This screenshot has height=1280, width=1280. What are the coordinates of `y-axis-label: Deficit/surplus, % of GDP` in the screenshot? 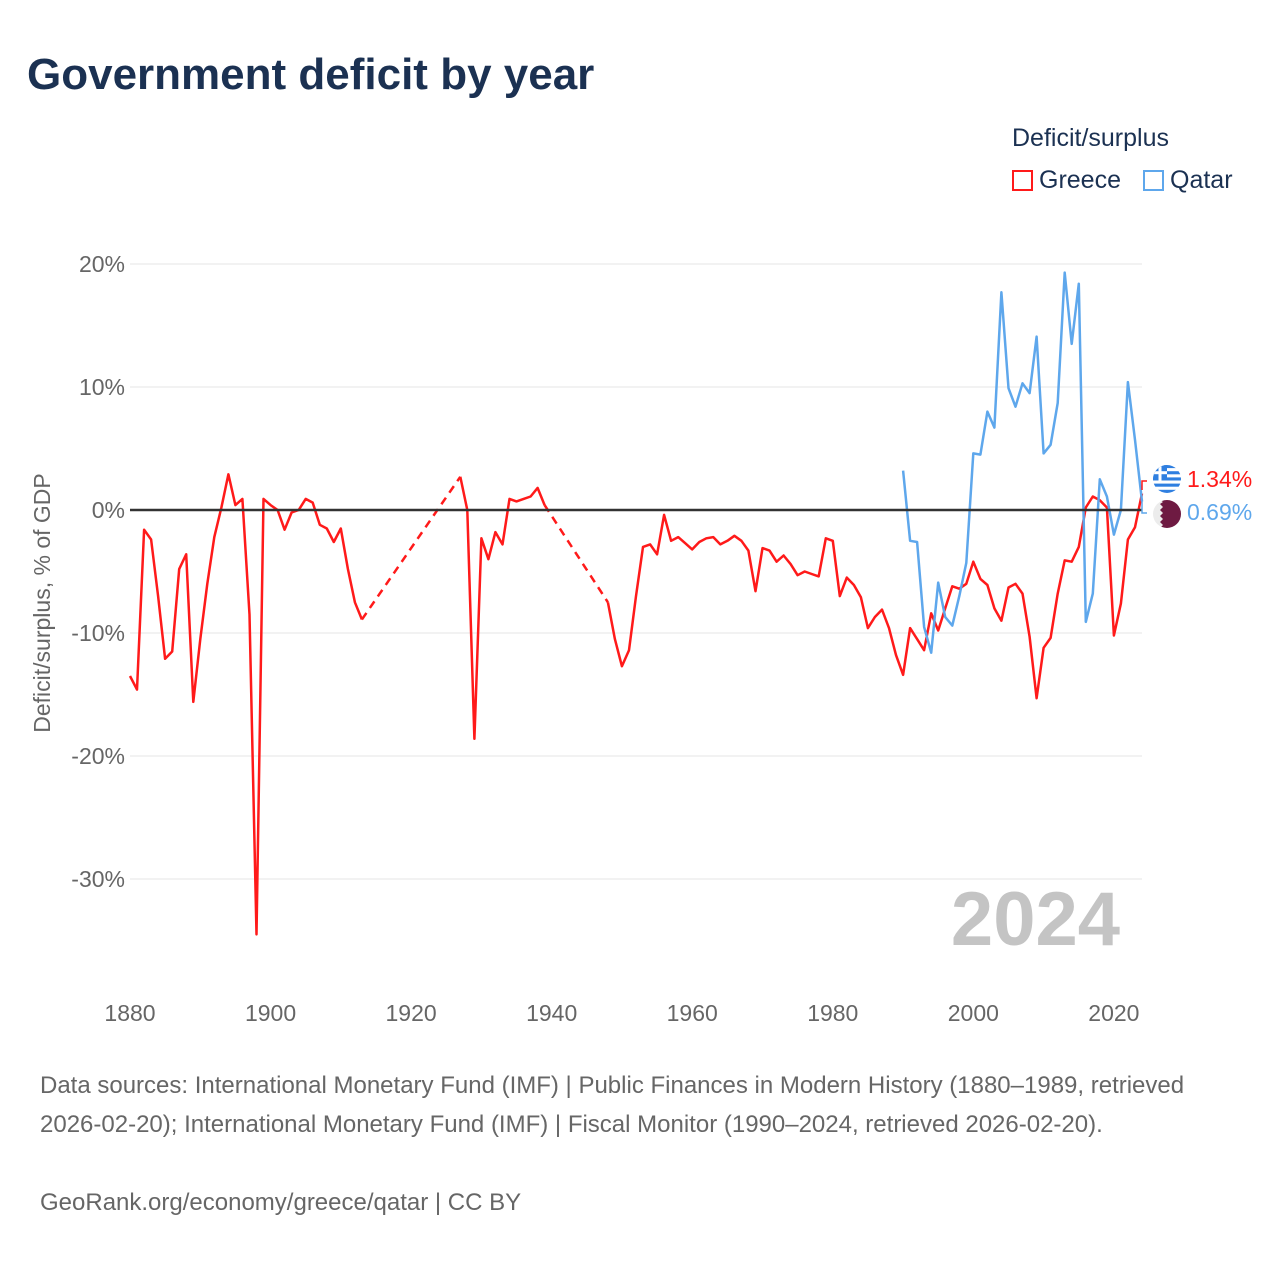 It's located at (42, 602).